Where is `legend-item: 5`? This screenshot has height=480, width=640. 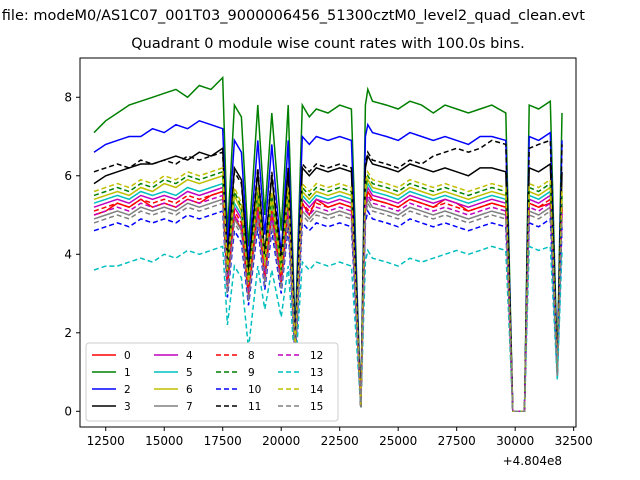 legend-item: 5 is located at coordinates (173, 373).